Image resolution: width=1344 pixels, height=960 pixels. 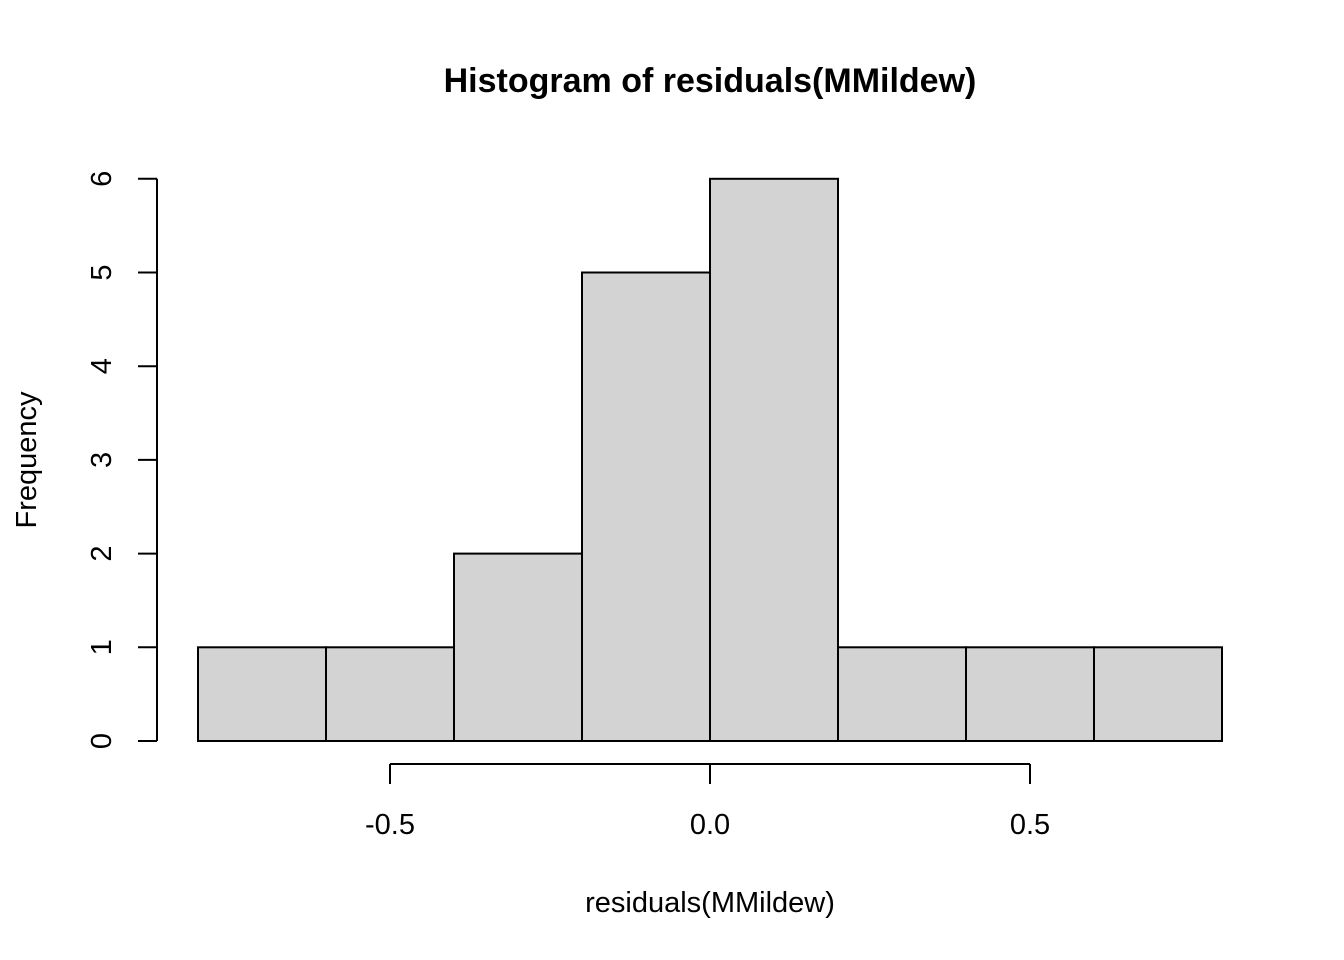 I want to click on y-tick-label: 1, so click(x=102, y=647).